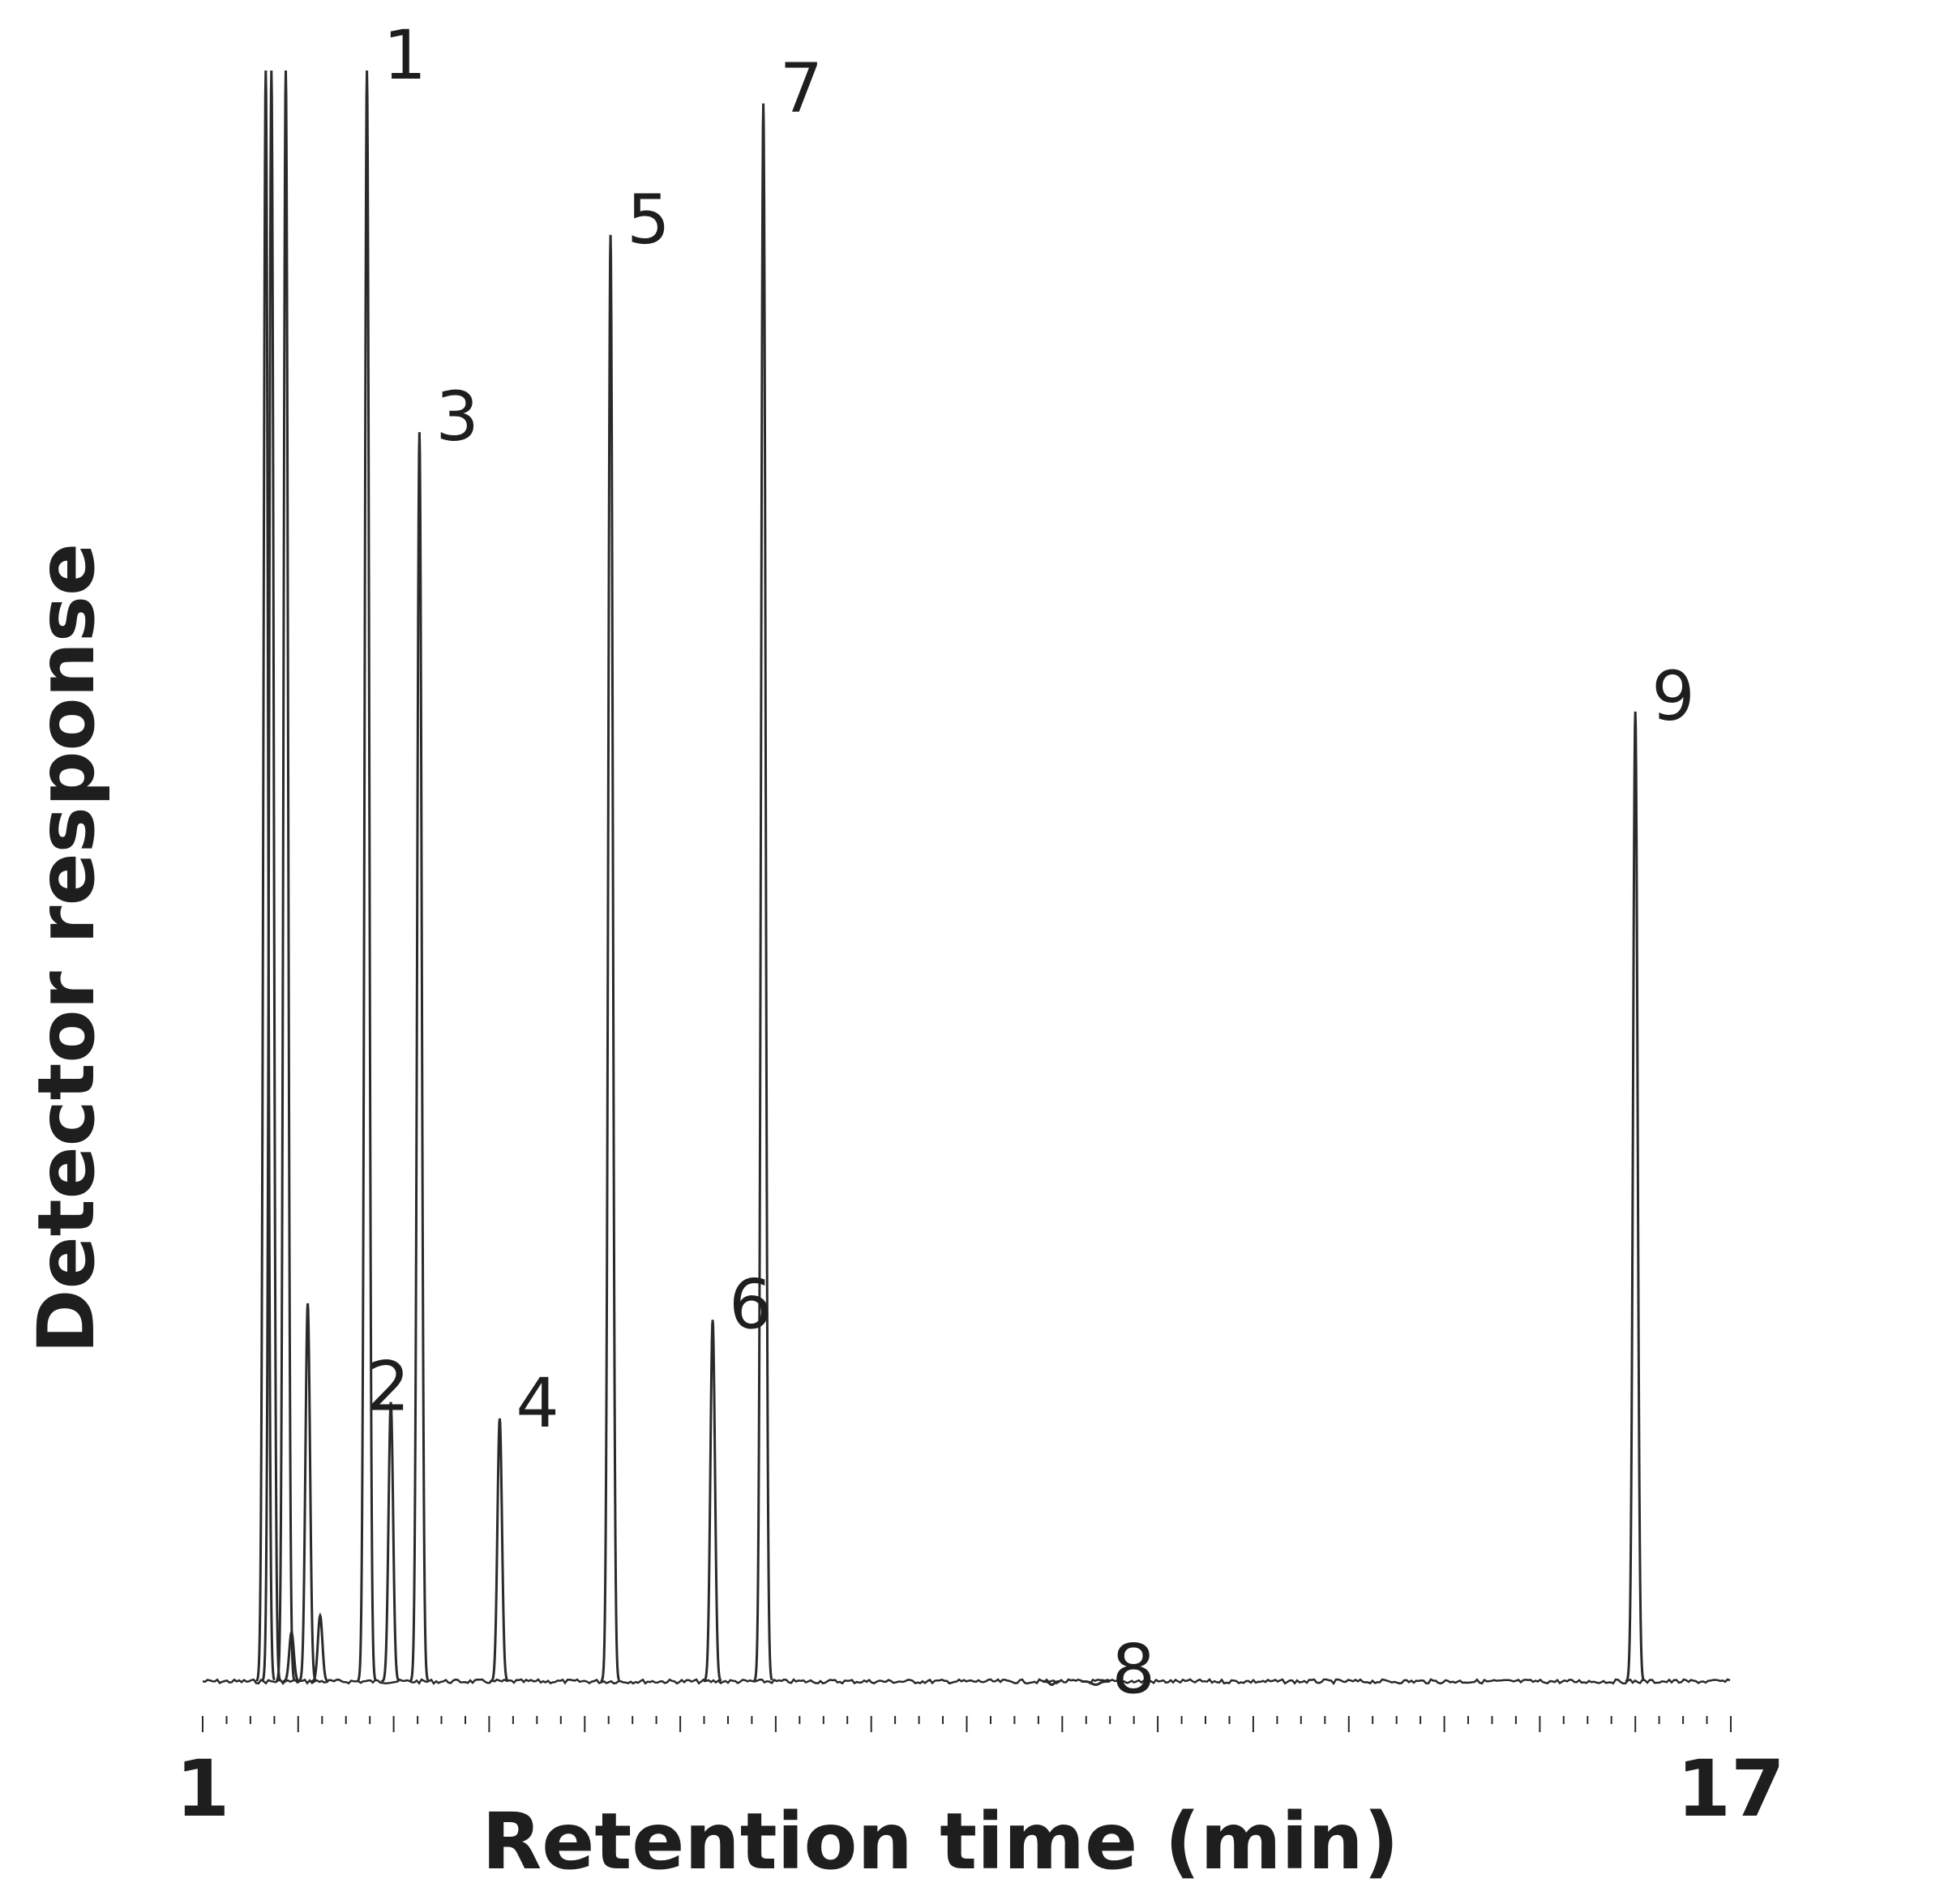 This screenshot has width=1957, height=1904. What do you see at coordinates (203, 1789) in the screenshot?
I see `x-tick-label-1: 1` at bounding box center [203, 1789].